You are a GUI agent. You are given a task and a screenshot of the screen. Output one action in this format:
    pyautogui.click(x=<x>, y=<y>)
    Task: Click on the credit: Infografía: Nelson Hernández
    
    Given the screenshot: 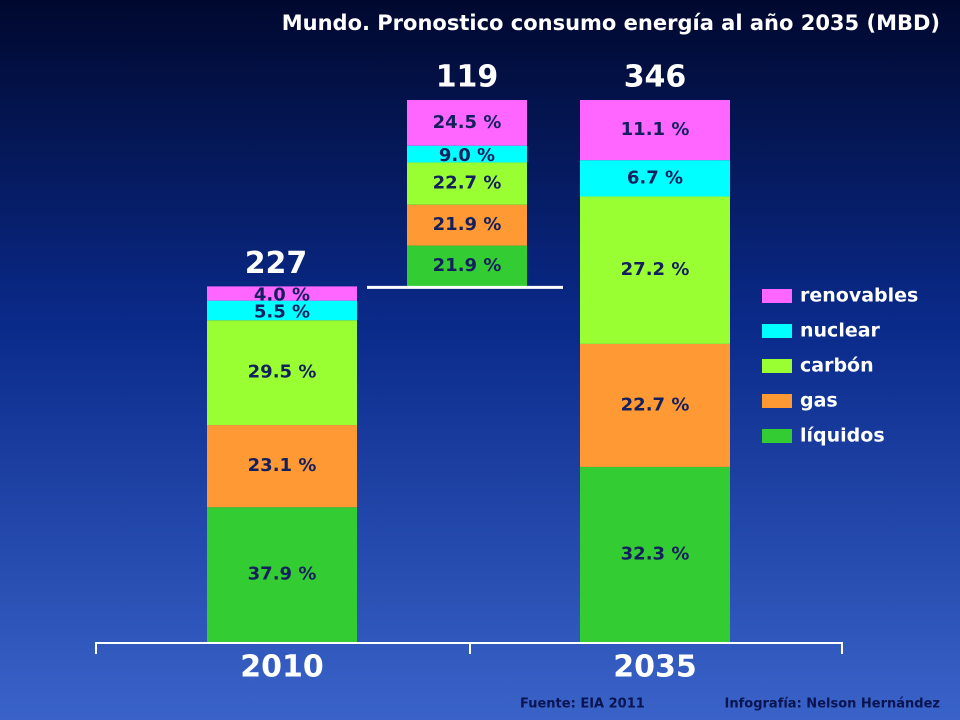 What is the action you would take?
    pyautogui.click(x=832, y=704)
    